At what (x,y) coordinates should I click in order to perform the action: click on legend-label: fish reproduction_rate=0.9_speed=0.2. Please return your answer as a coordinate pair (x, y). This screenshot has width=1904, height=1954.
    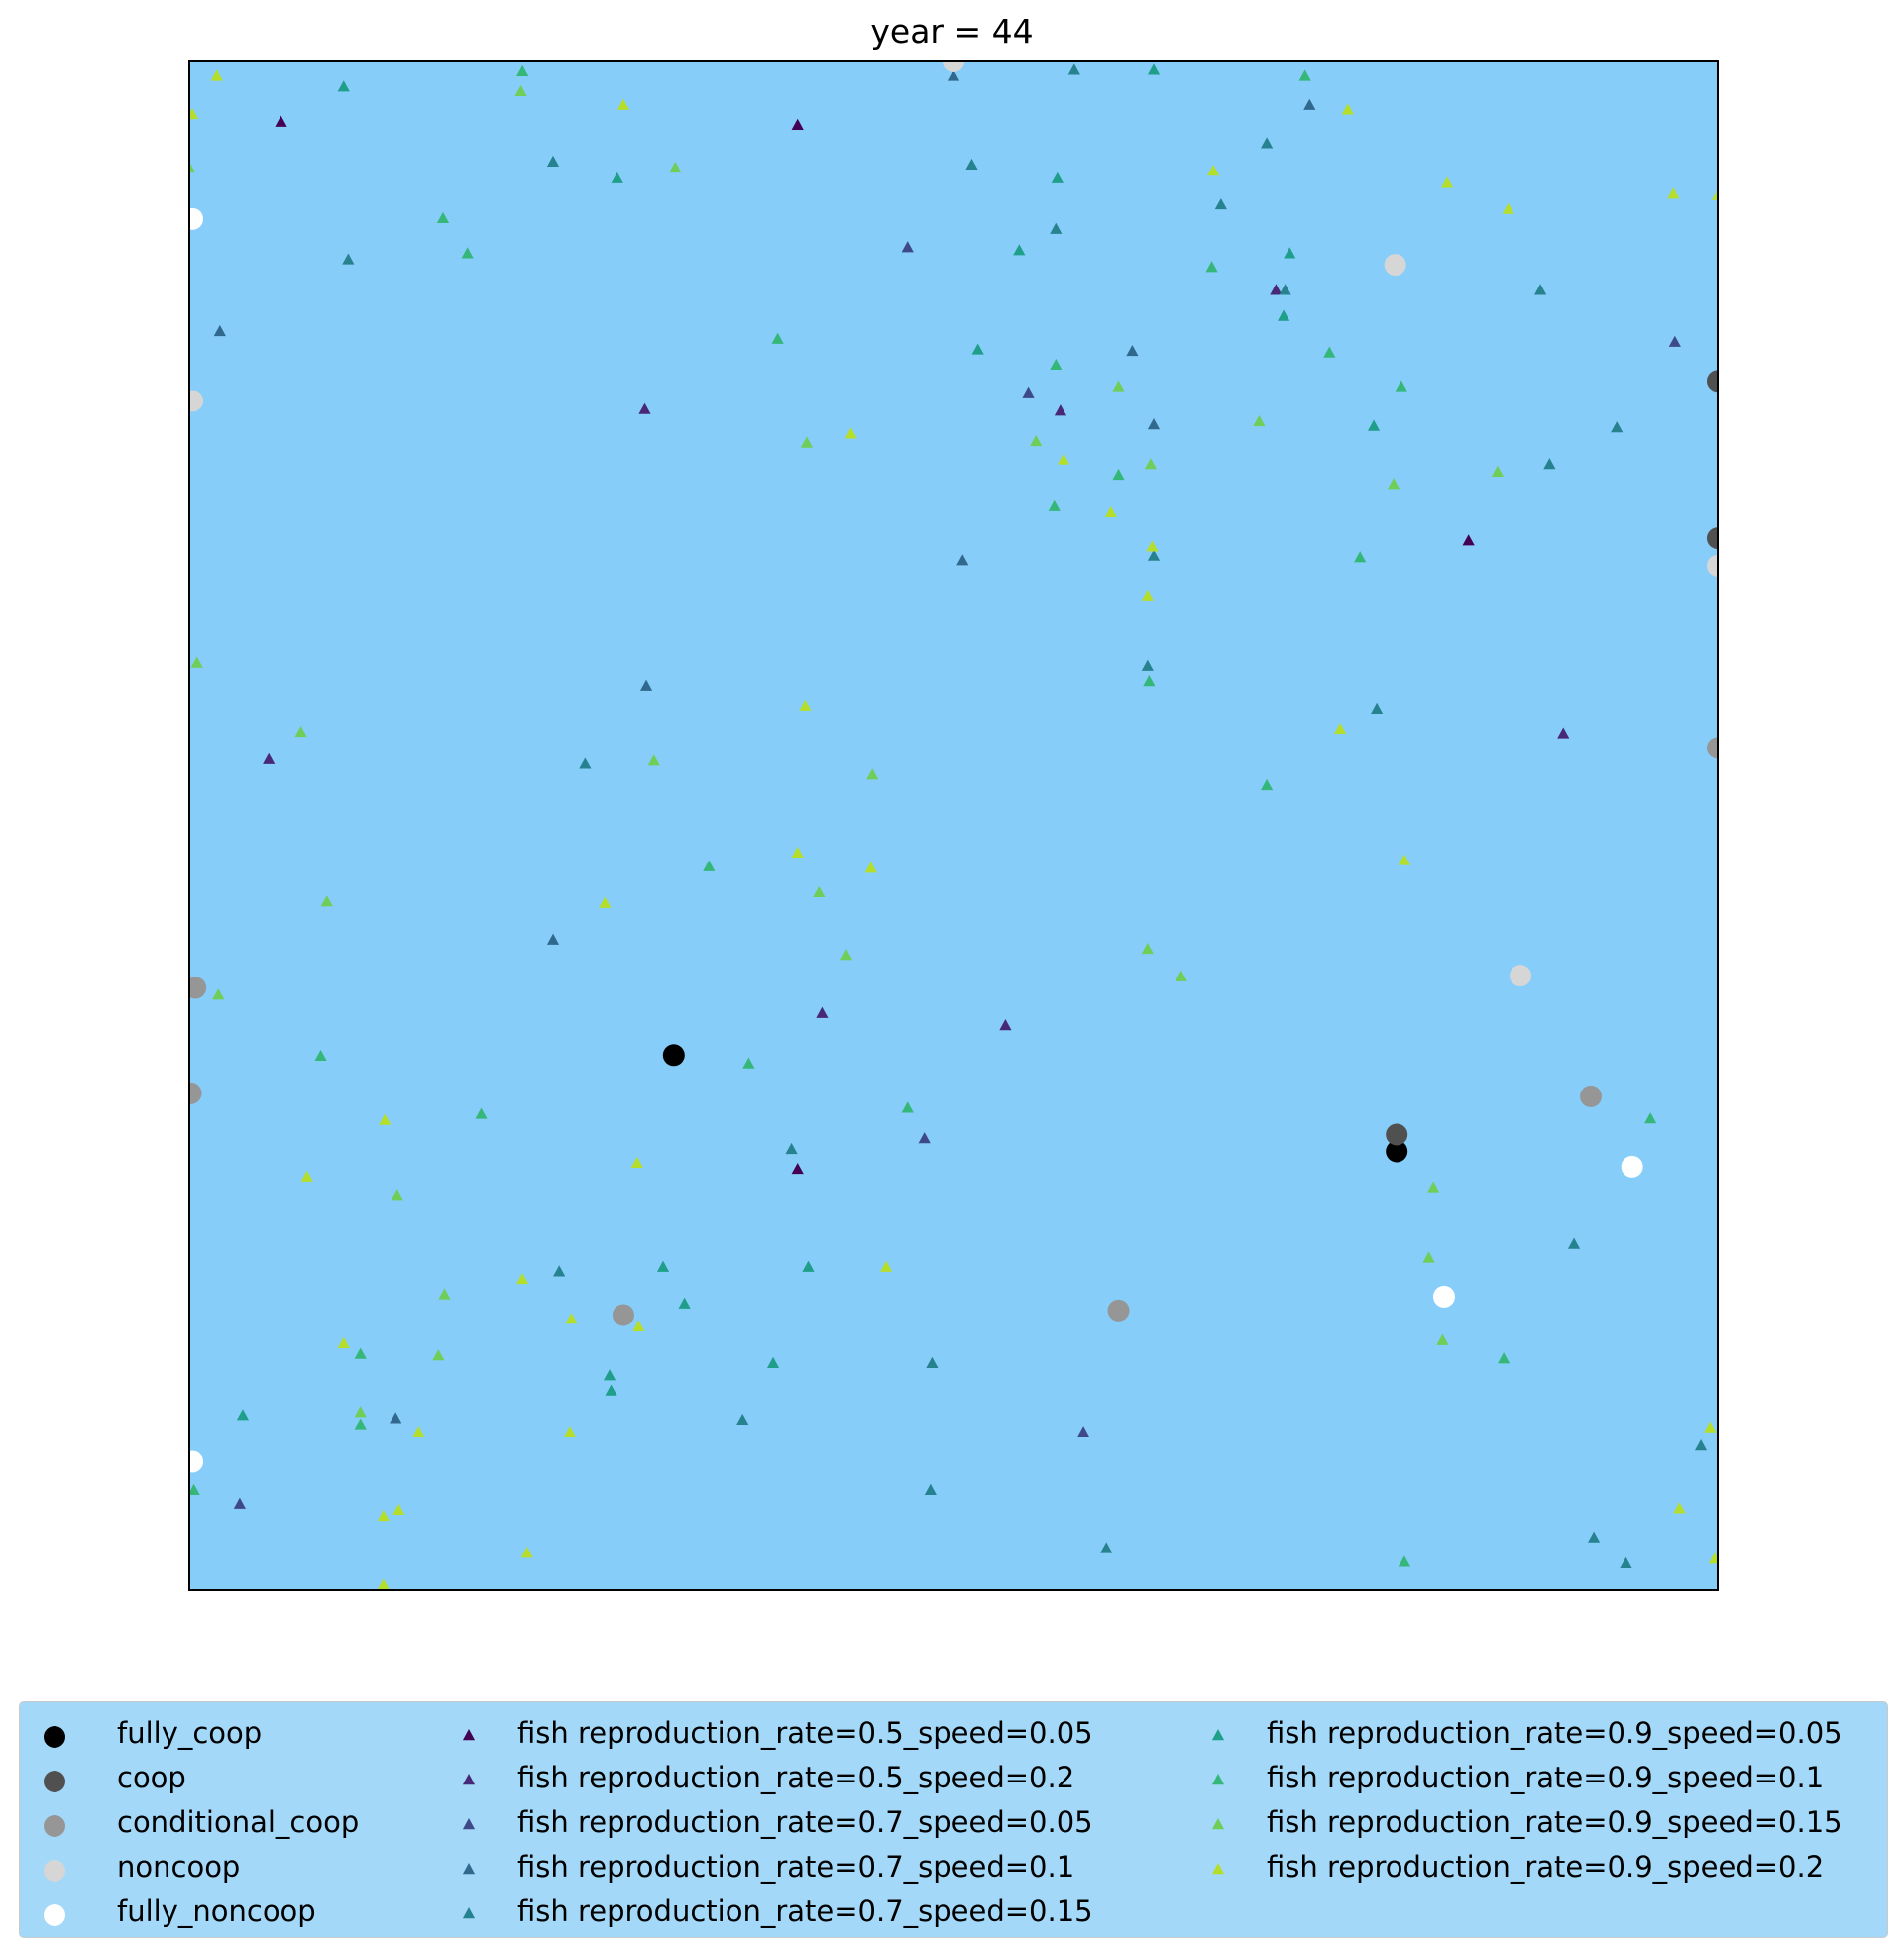
    Looking at the image, I should click on (1546, 1867).